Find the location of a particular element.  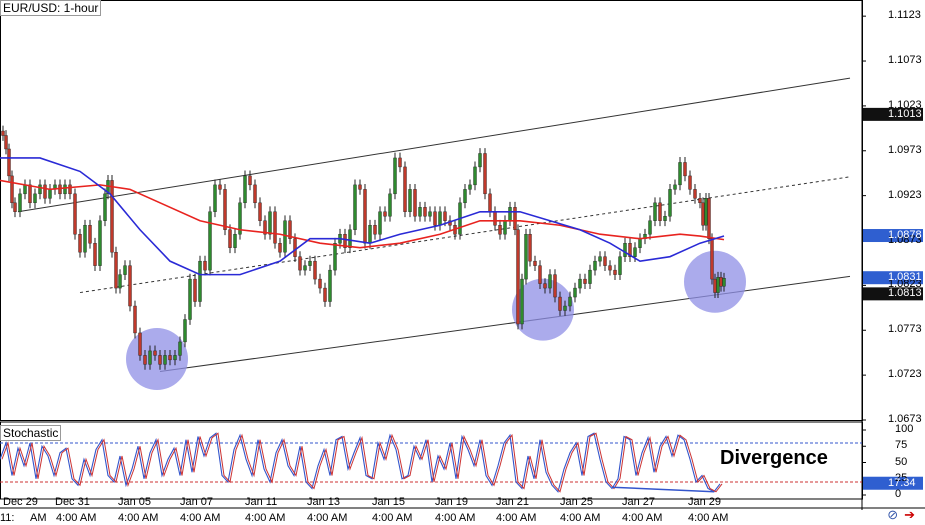

stoch-k-line is located at coordinates (360, 462).